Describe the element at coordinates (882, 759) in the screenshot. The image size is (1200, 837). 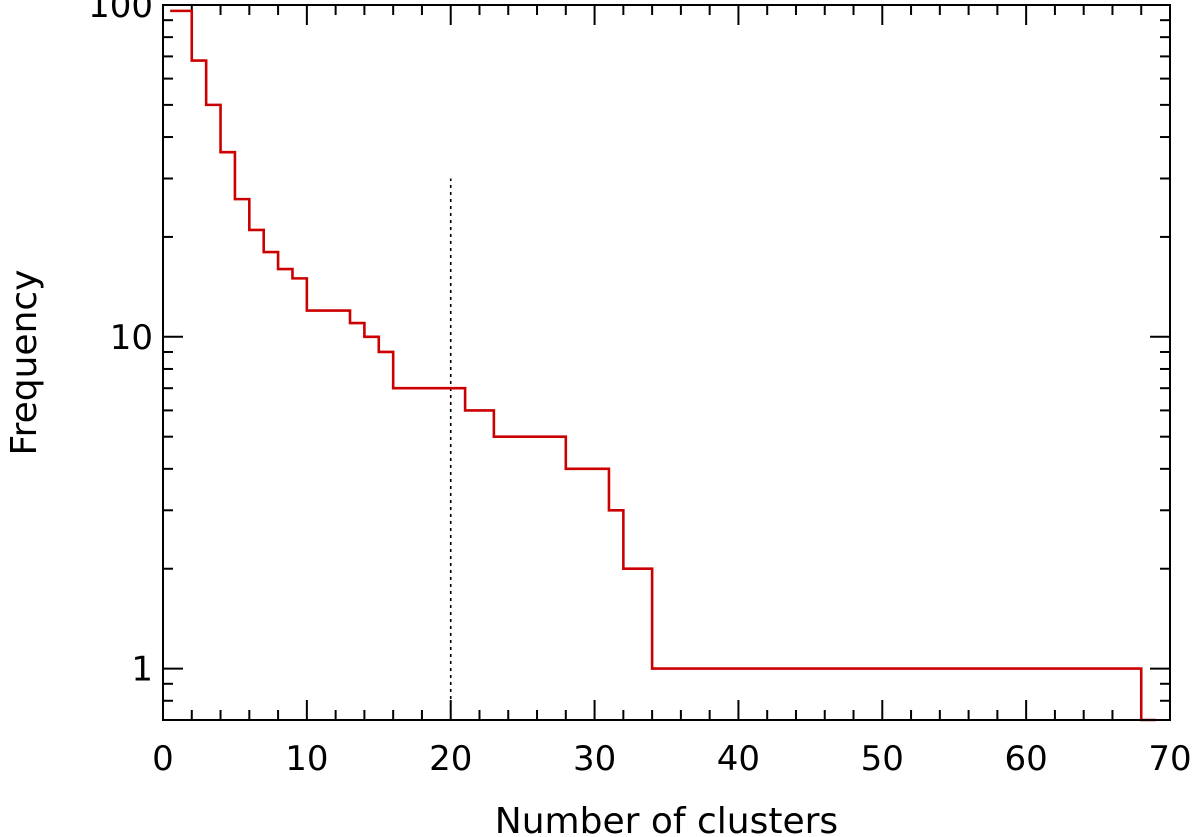
I see `x-tick-label: 50` at that location.